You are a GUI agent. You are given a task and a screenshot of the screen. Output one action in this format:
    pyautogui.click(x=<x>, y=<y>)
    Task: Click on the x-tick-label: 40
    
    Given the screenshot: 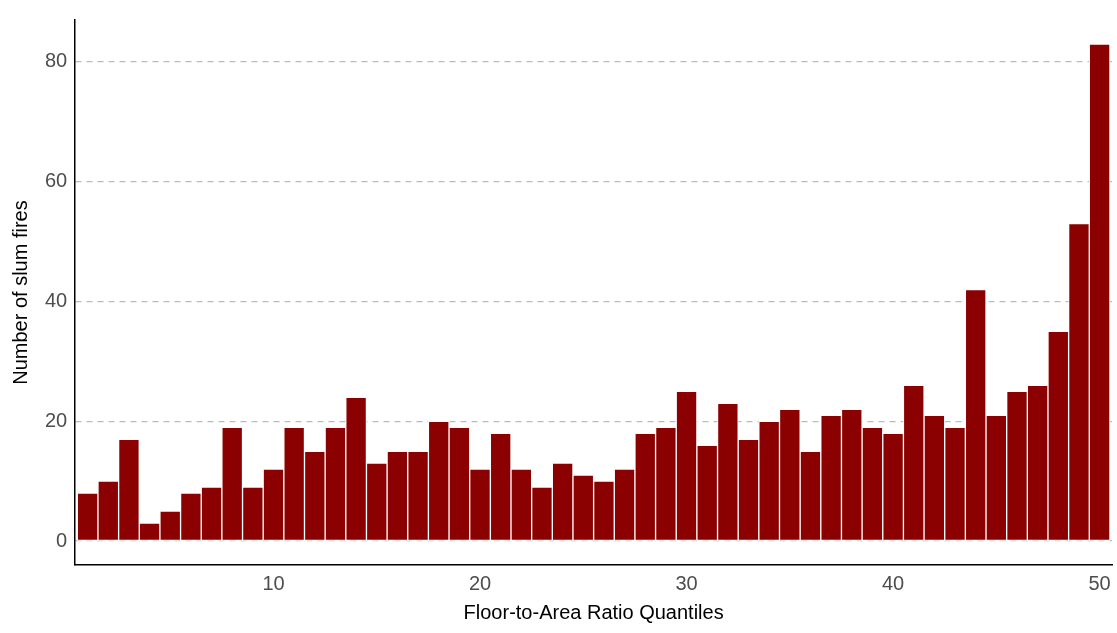 What is the action you would take?
    pyautogui.click(x=893, y=582)
    